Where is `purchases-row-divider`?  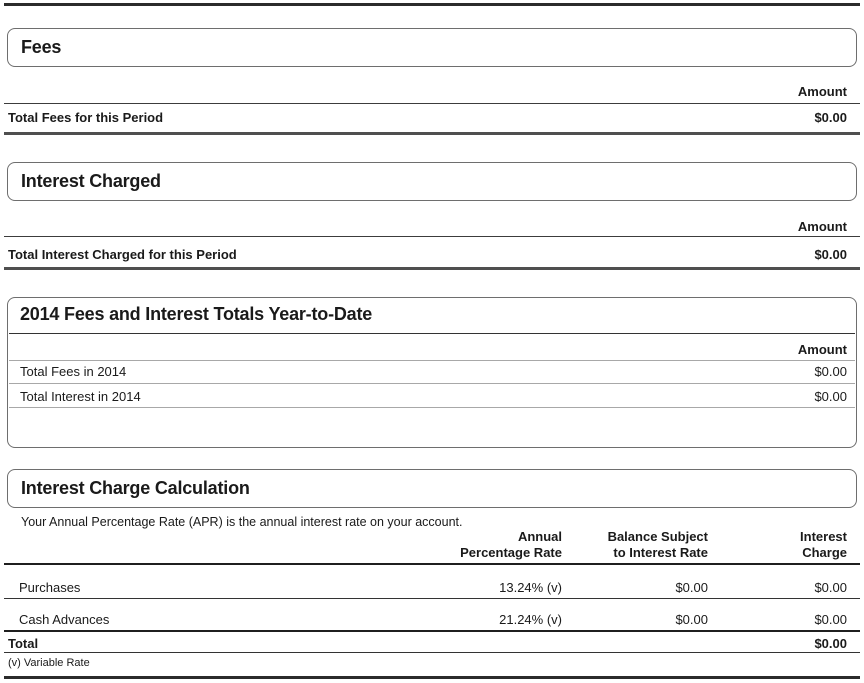 purchases-row-divider is located at coordinates (432, 598).